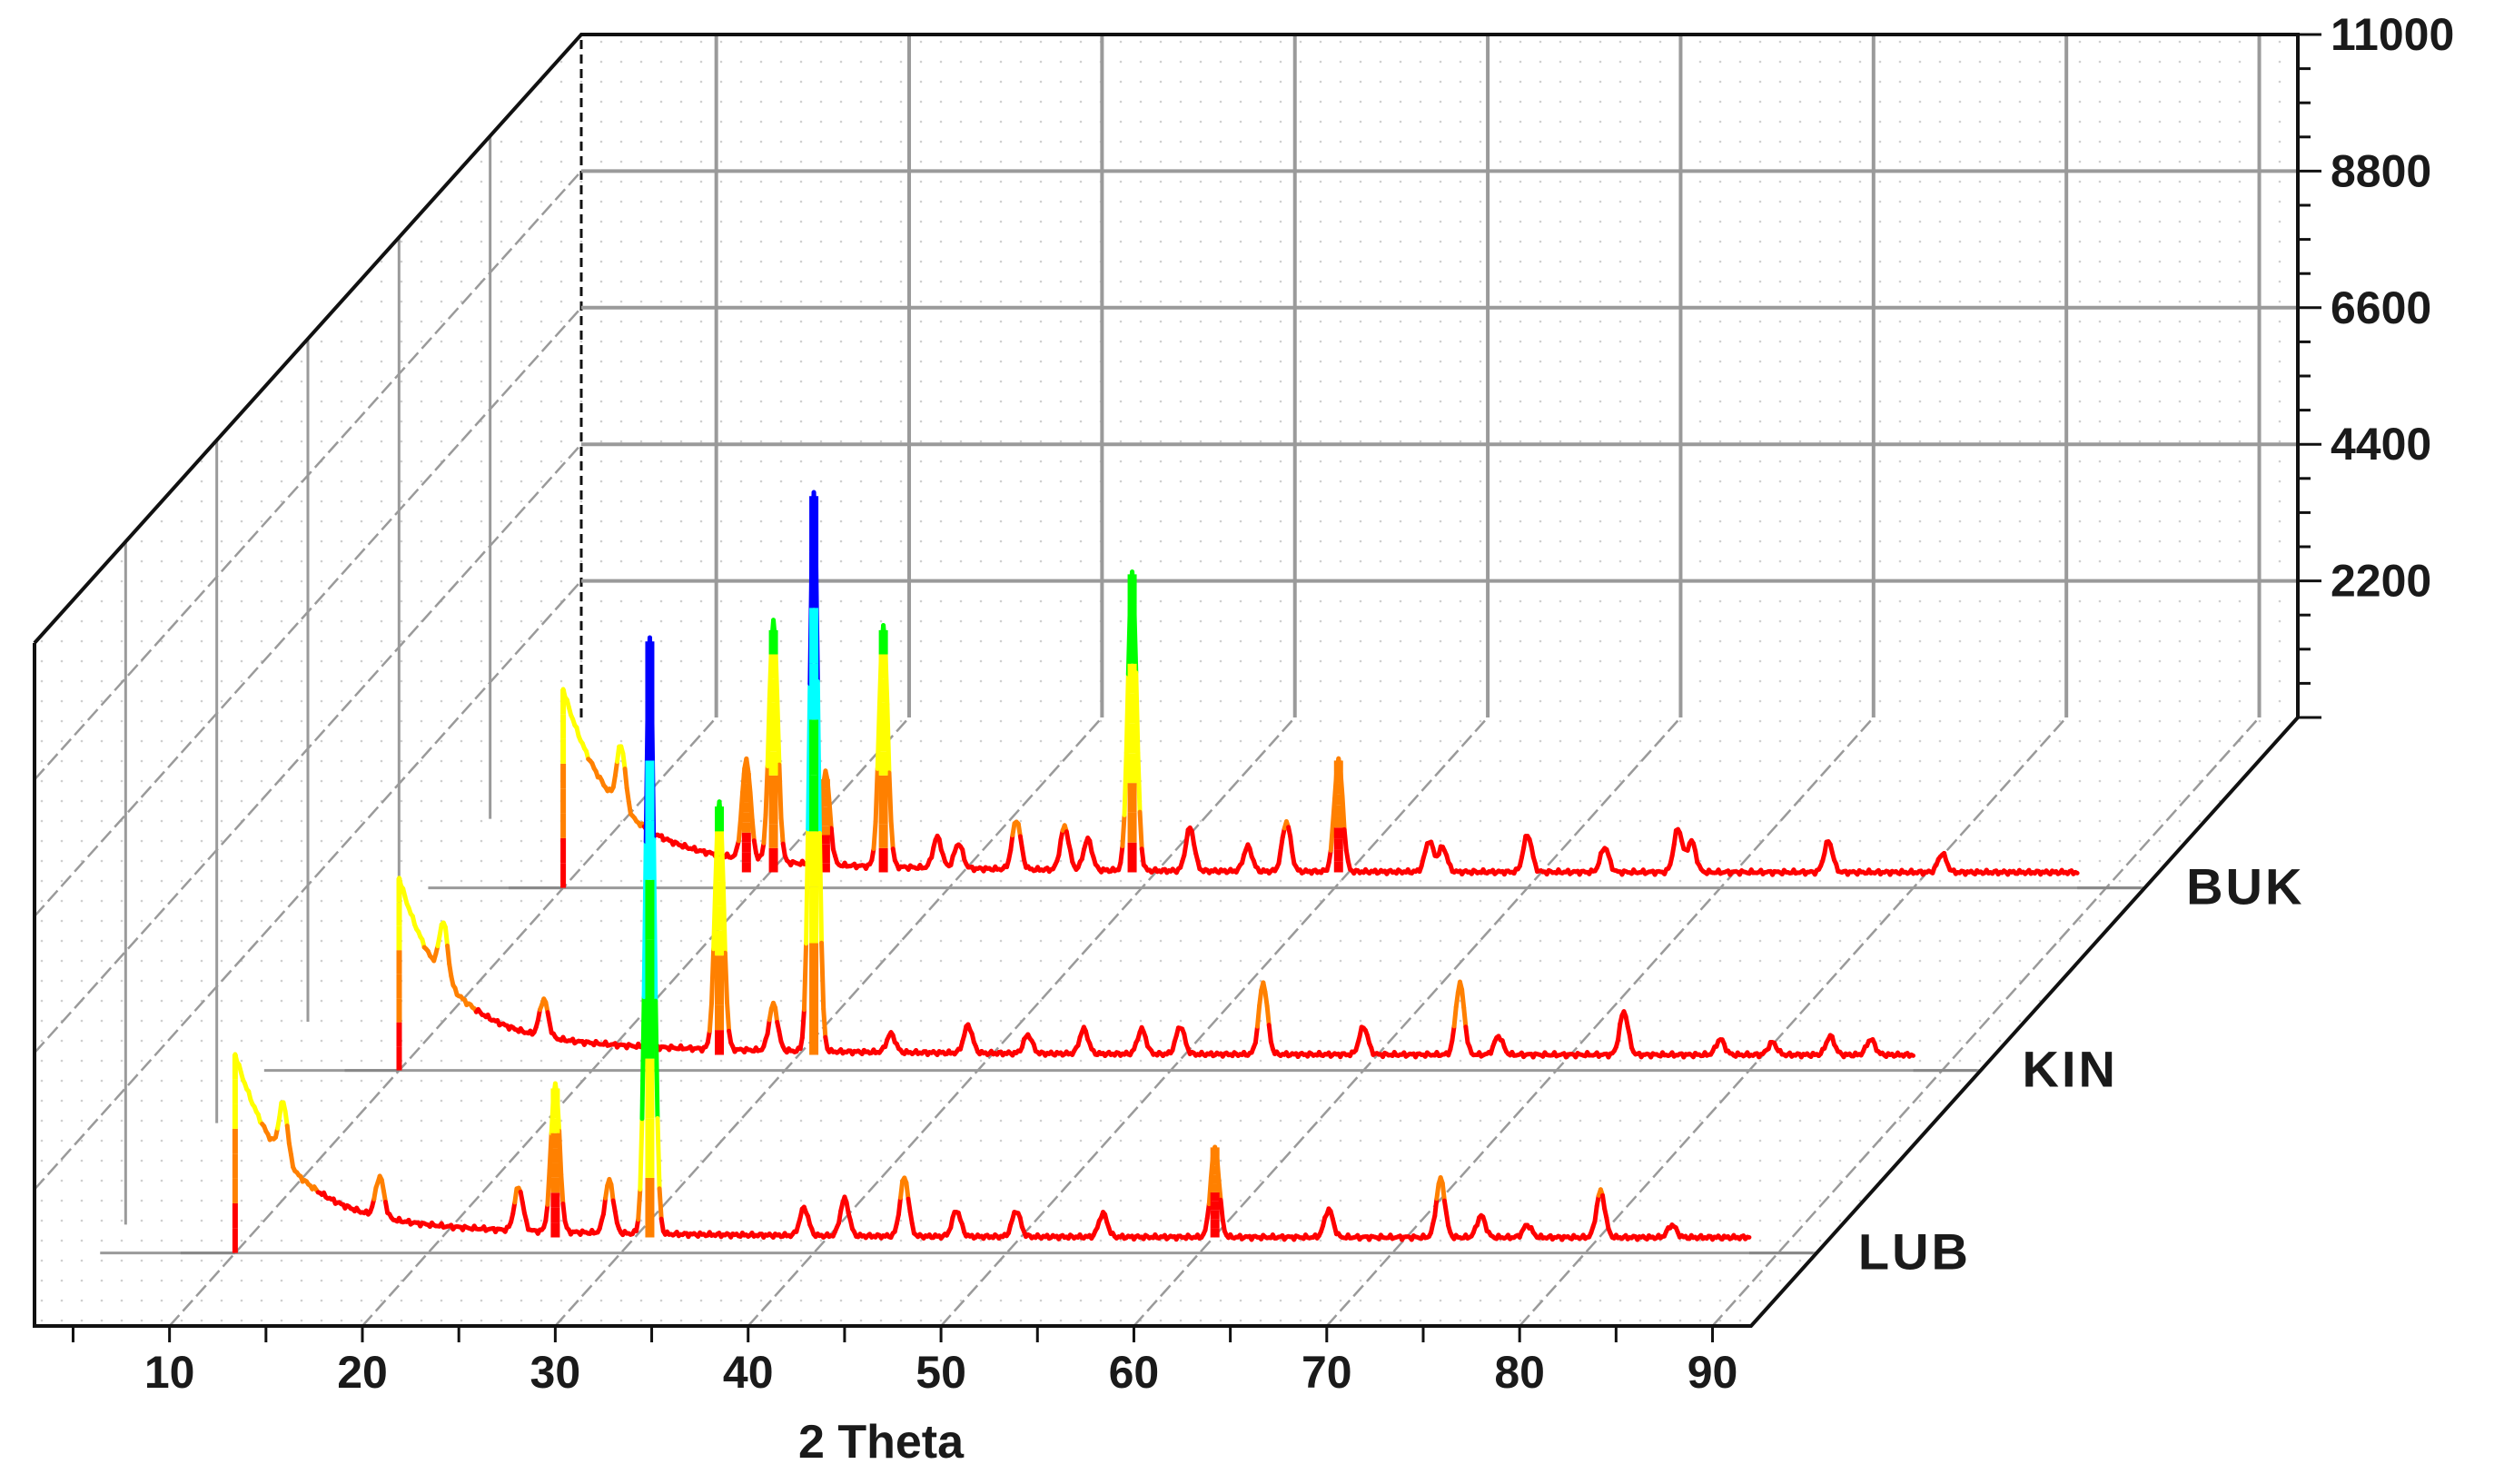 The width and height of the screenshot is (2514, 1484). What do you see at coordinates (362, 1372) in the screenshot?
I see `x-tick-label: 20` at bounding box center [362, 1372].